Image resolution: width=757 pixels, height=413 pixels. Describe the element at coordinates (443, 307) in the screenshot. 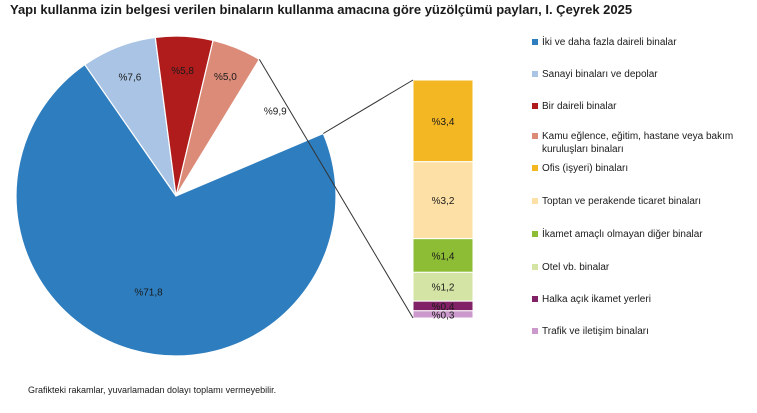

I see `bar-label-4: %0,4` at that location.